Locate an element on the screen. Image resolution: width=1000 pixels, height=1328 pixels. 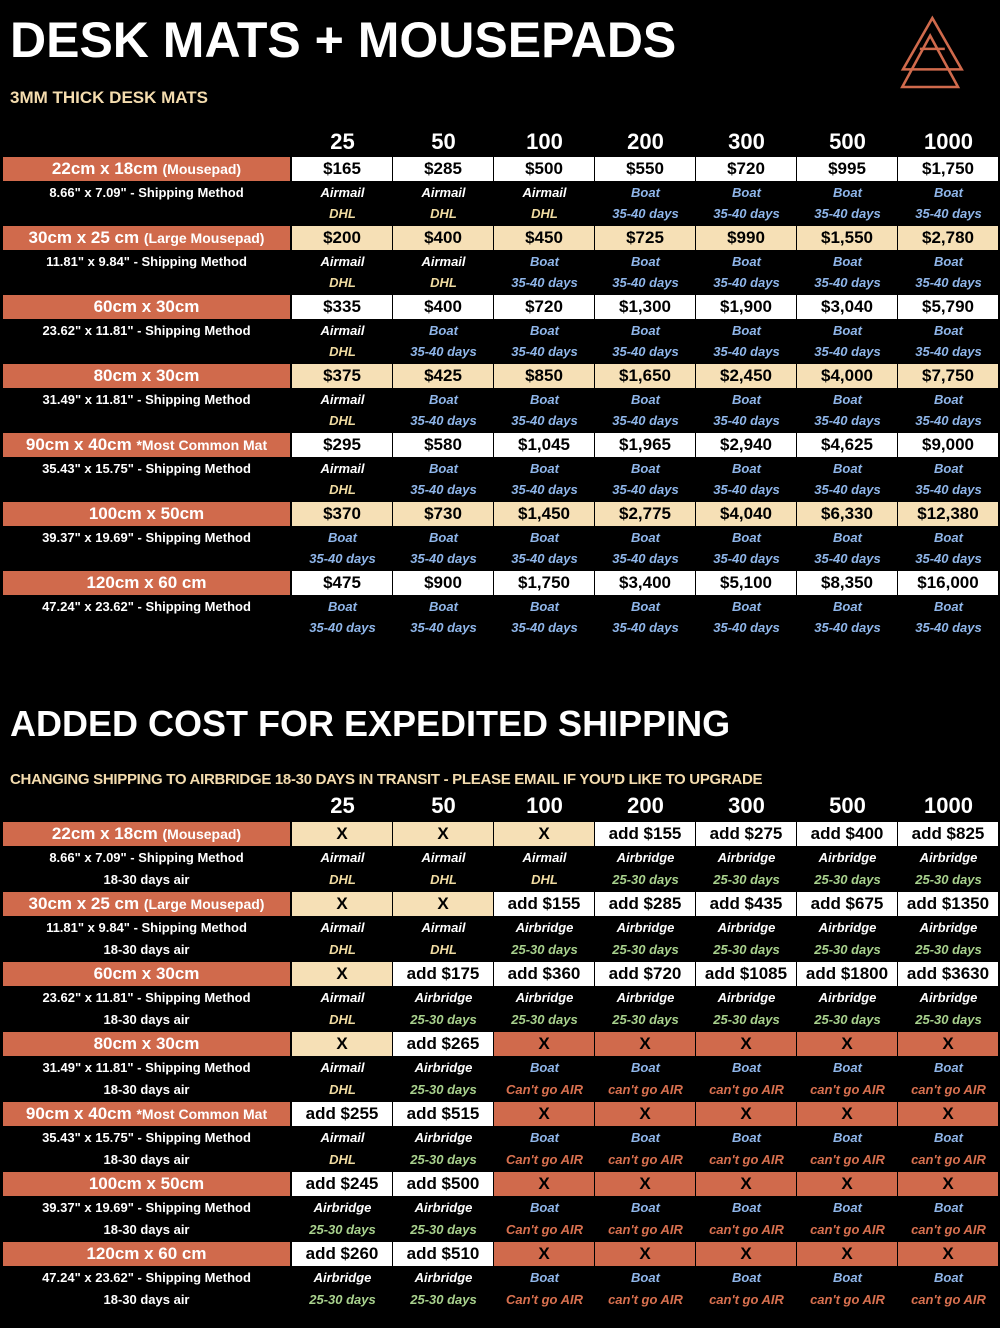
price-cell: $720 is located at coordinates (746, 169).